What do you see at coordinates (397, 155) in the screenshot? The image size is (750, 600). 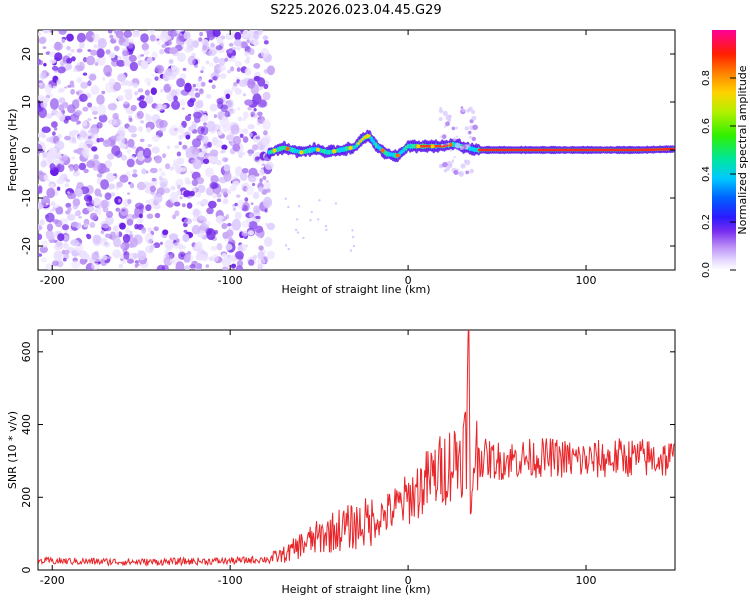 I see `ridge-spot` at bounding box center [397, 155].